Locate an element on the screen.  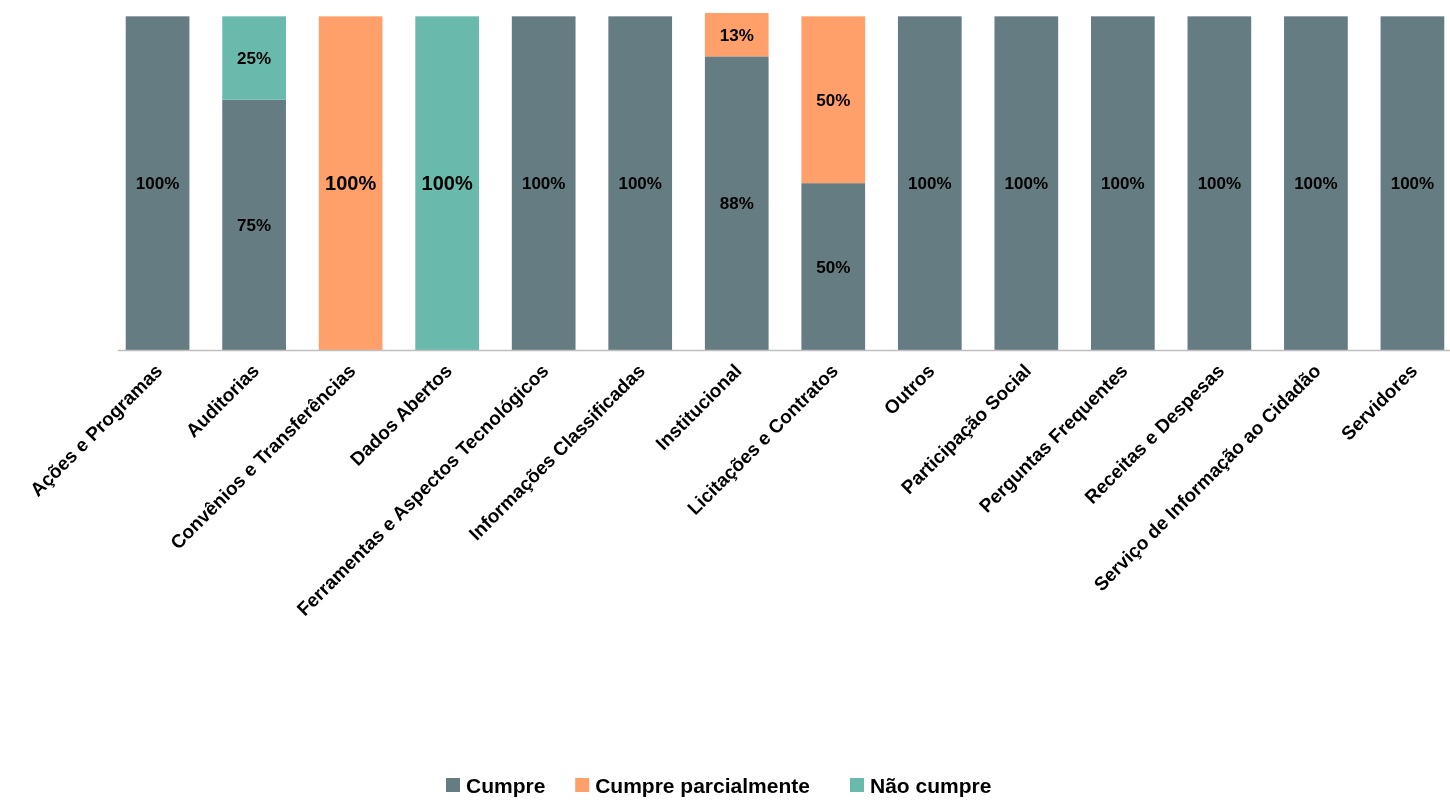
legend-label: Cumpre is located at coordinates (506, 786).